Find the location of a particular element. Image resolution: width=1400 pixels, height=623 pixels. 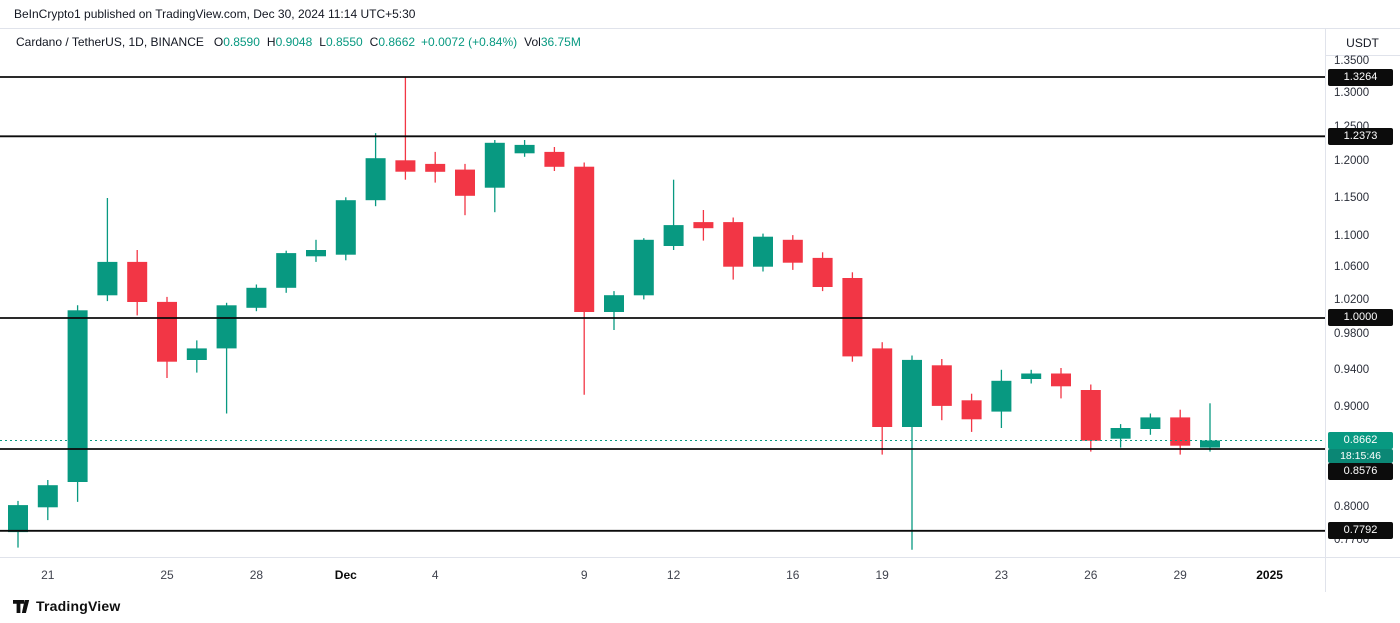

time-tick-label: 9 is located at coordinates (584, 575).